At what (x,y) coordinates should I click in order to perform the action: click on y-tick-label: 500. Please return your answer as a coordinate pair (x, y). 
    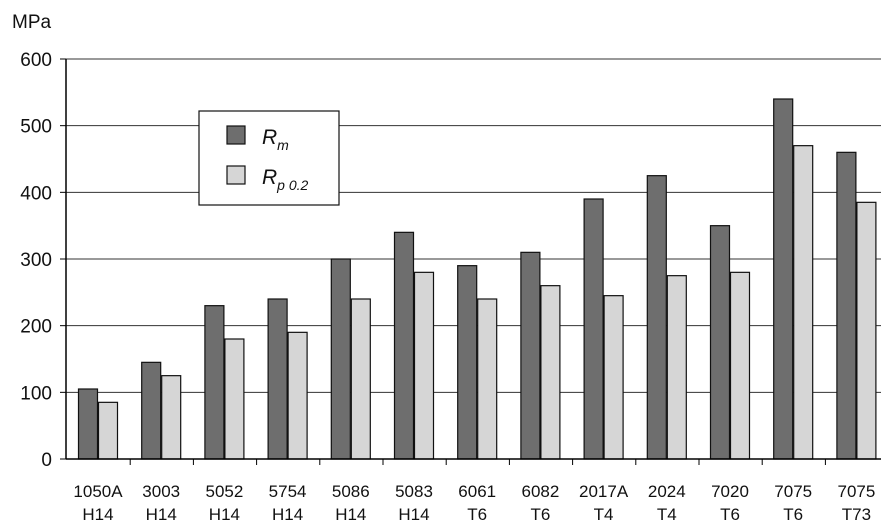
    Looking at the image, I should click on (36, 127).